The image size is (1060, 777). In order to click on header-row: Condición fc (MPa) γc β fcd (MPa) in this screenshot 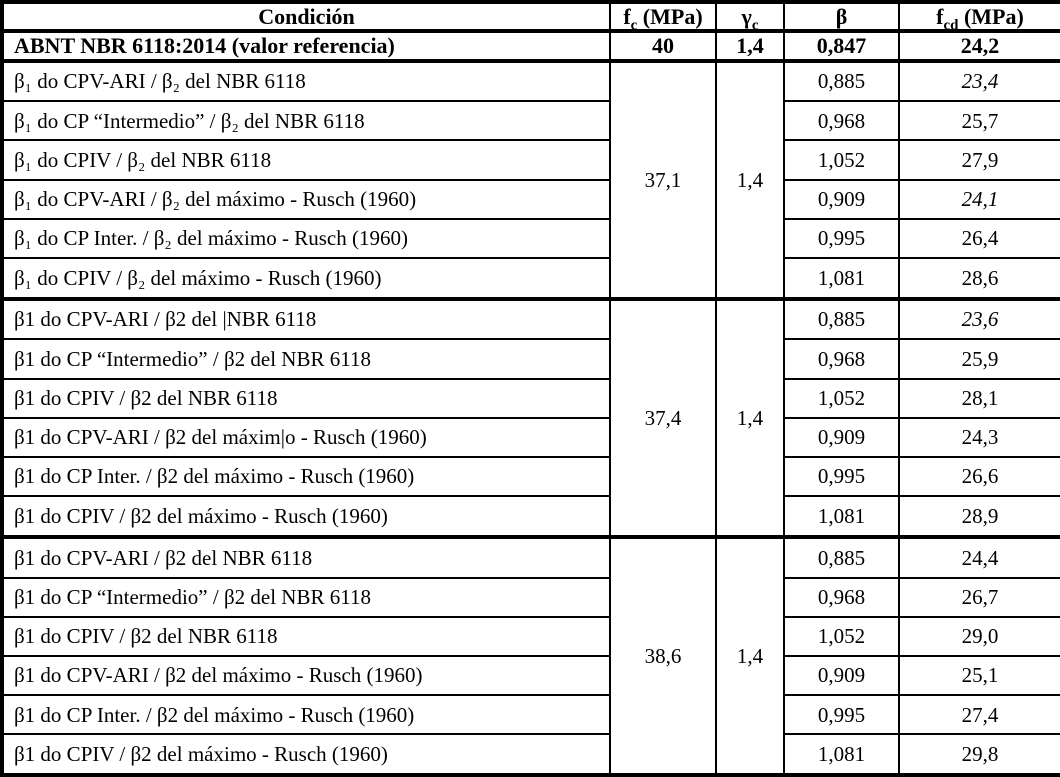, I will do `click(530, 17)`.